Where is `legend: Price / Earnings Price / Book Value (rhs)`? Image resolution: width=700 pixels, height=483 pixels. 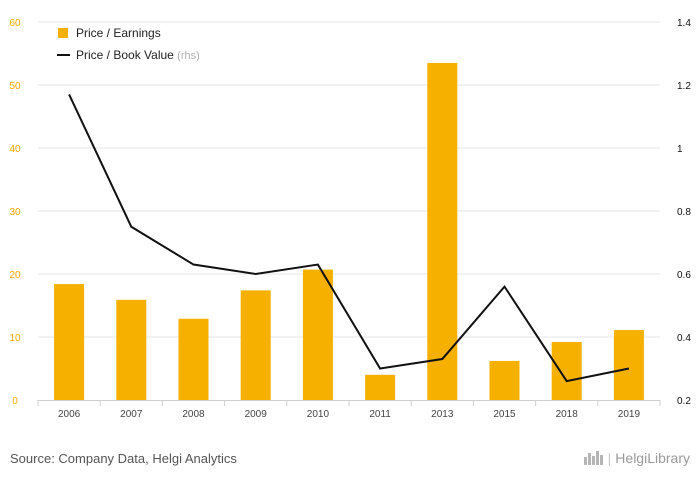
legend: Price / Earnings Price / Book Value (rhs) is located at coordinates (128, 44).